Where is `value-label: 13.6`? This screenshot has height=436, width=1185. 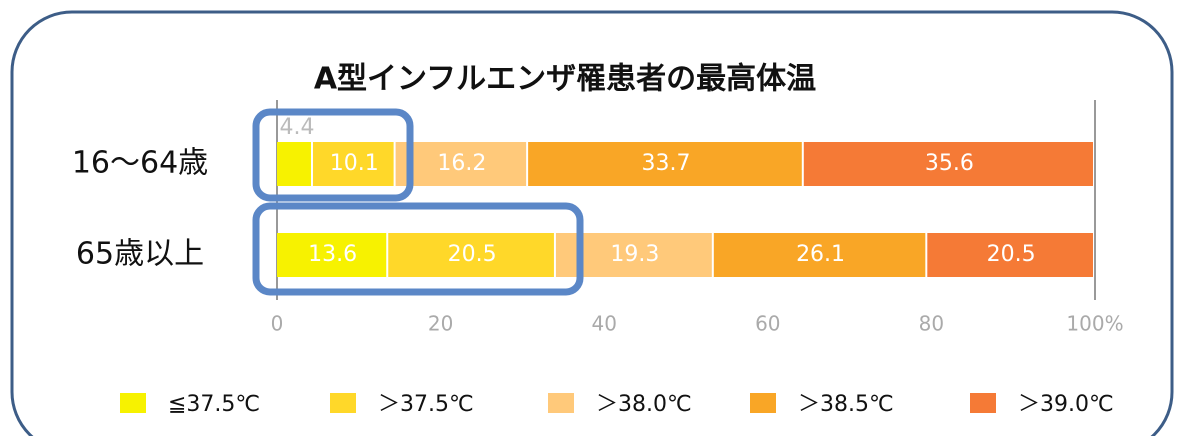
value-label: 13.6 is located at coordinates (332, 254).